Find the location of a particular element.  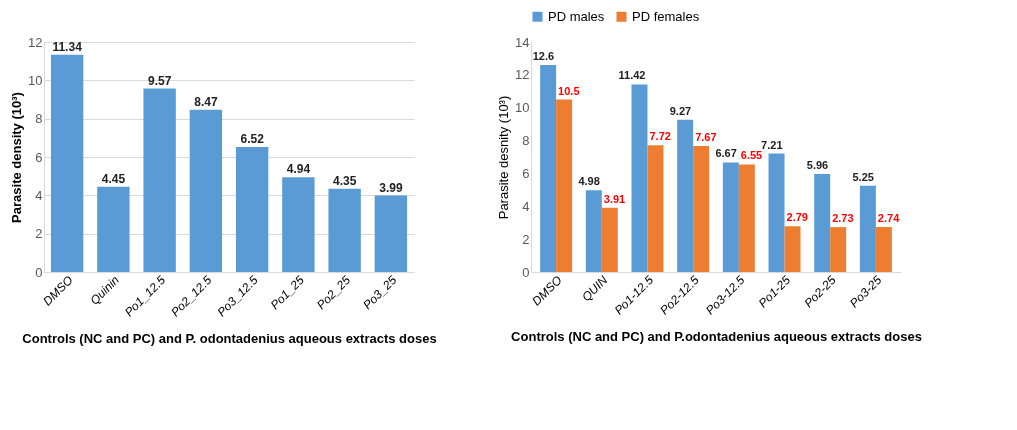

data-label: 7.21 is located at coordinates (772, 144).